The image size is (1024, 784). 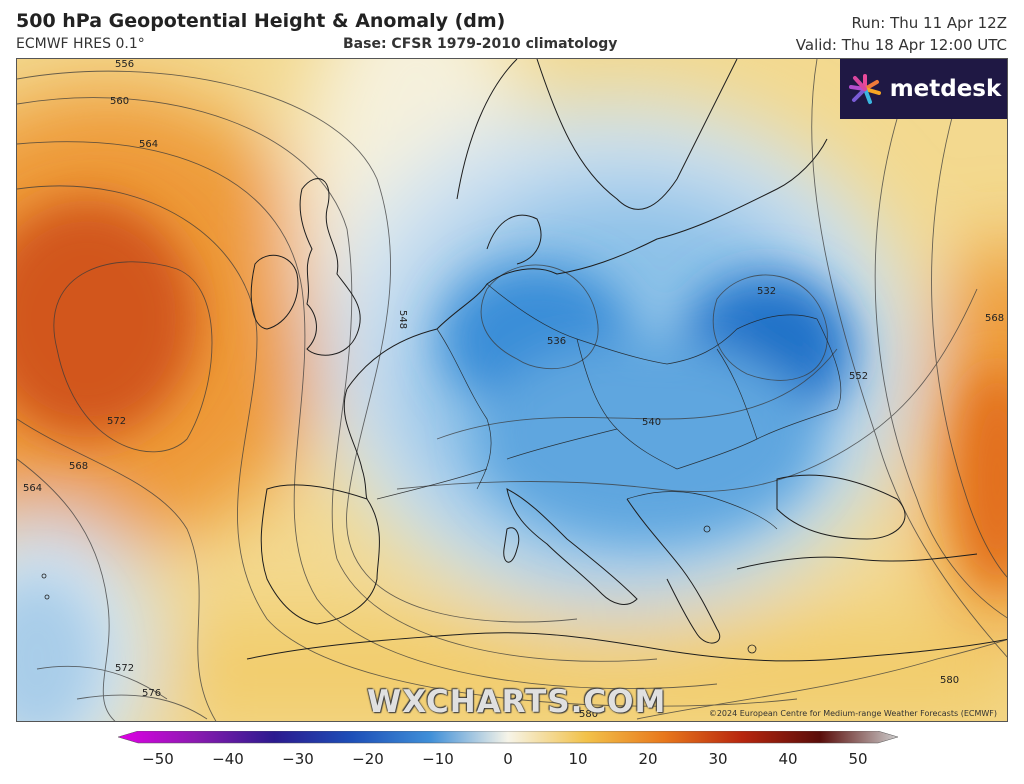 What do you see at coordinates (609, 406) in the screenshot?
I see `country-borders` at bounding box center [609, 406].